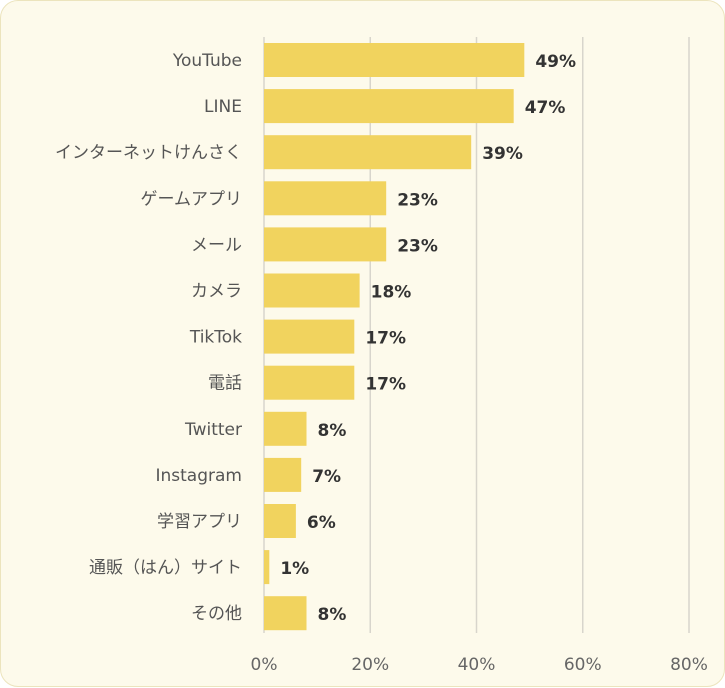 Image resolution: width=725 pixels, height=688 pixels. Describe the element at coordinates (199, 522) in the screenshot. I see `category-label: 学習アプリ` at that location.